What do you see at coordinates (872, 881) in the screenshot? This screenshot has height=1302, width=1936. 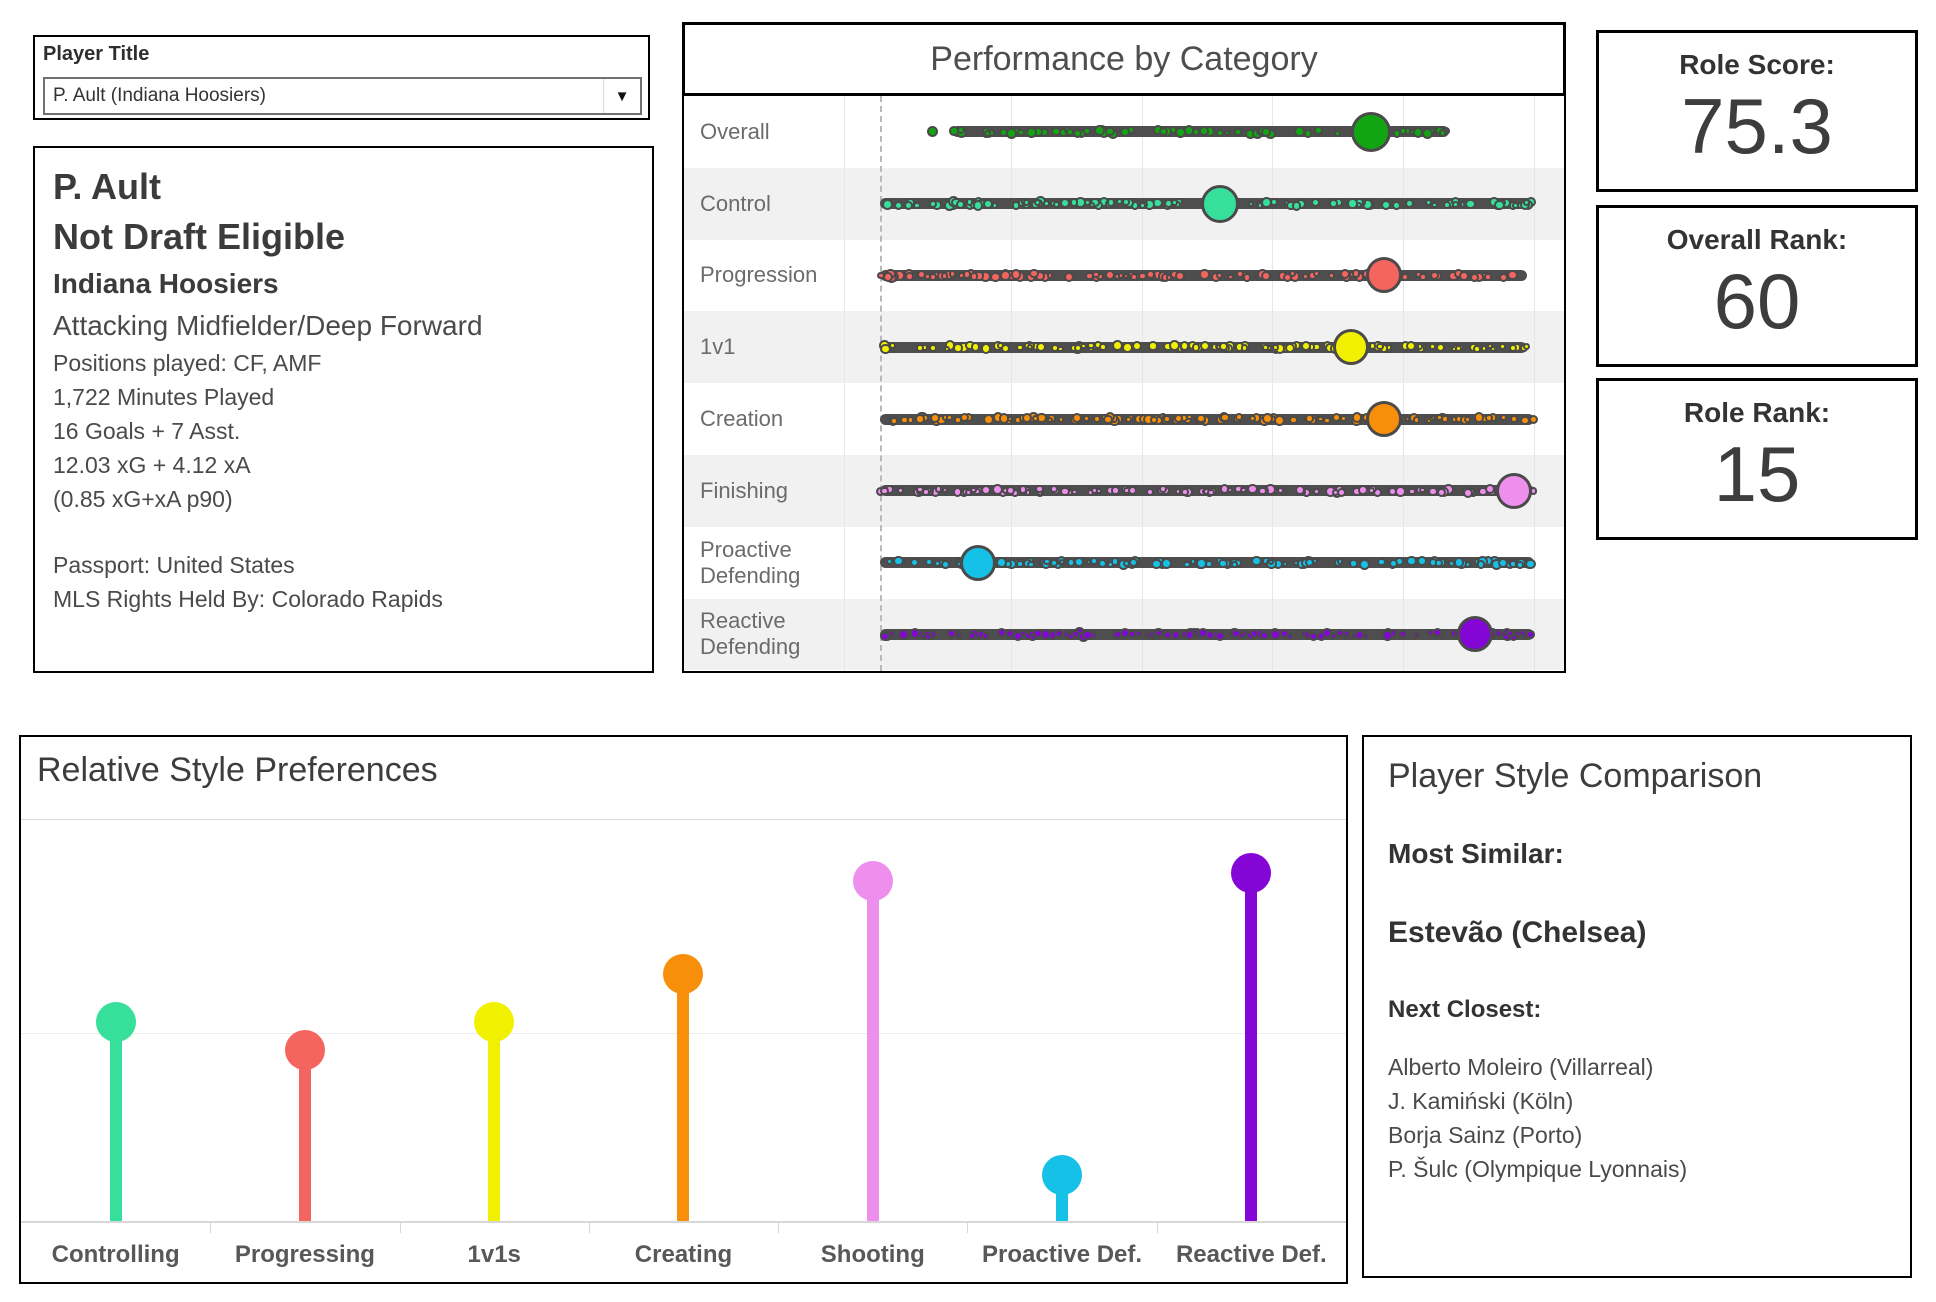 I see `lollipop-ball-shooting` at bounding box center [872, 881].